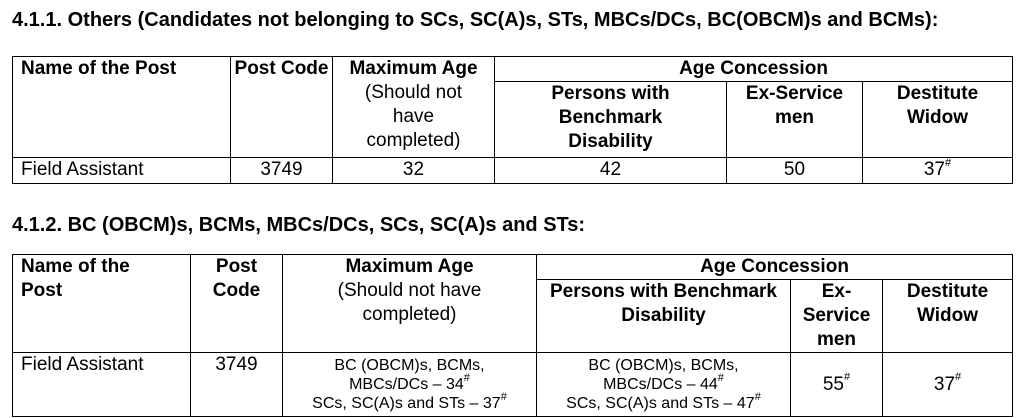  I want to click on cell-ex-service: 55#, so click(836, 384).